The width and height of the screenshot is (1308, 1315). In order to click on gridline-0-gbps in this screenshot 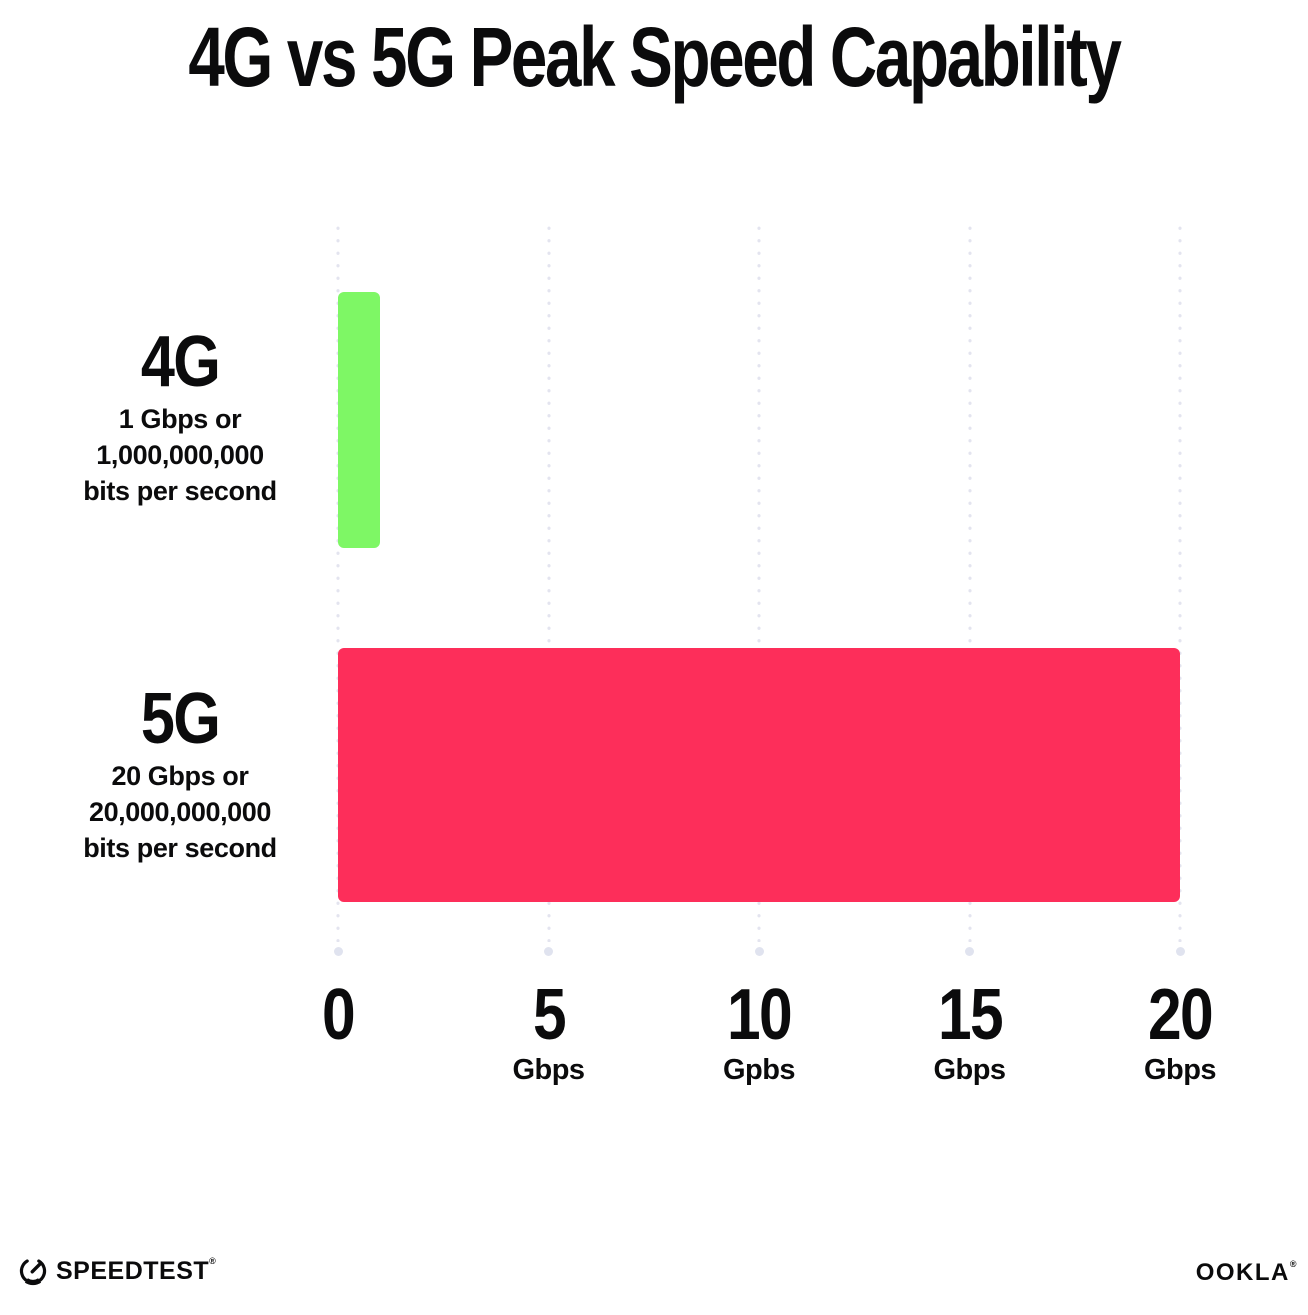, I will do `click(338, 589)`.